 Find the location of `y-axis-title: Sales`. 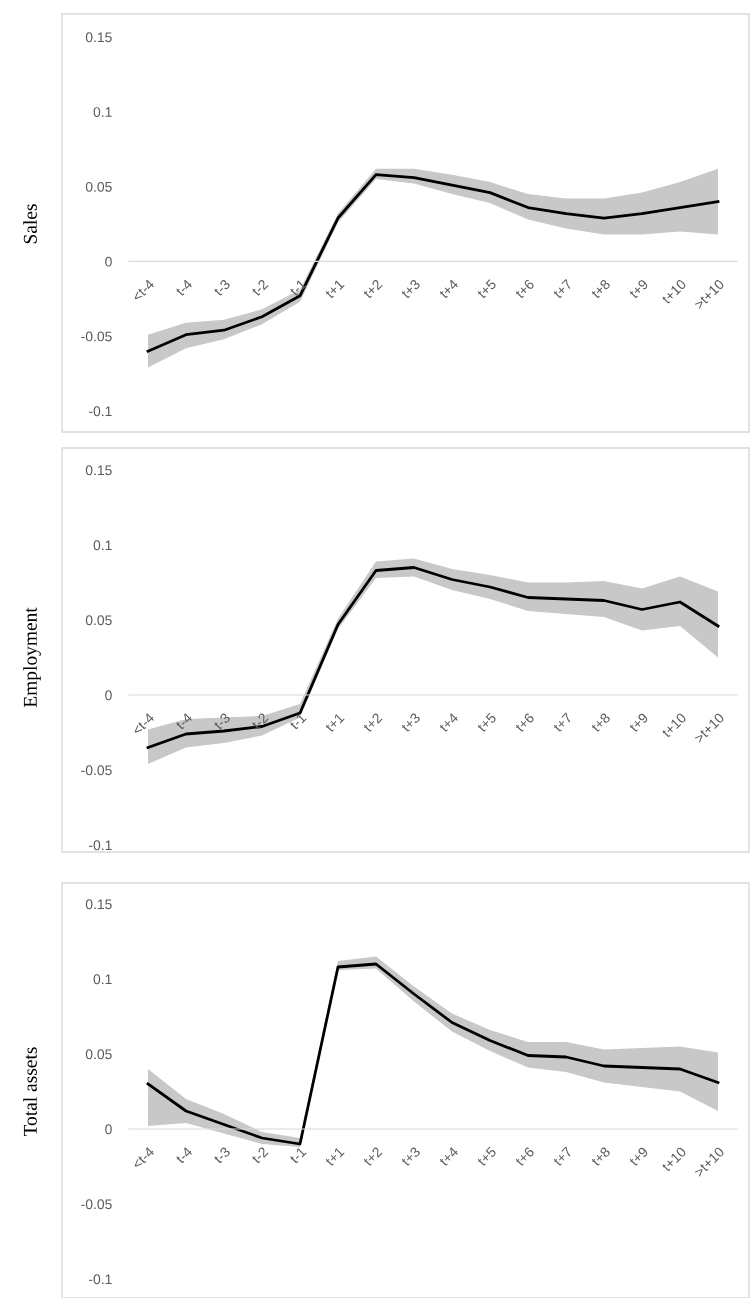

y-axis-title: Sales is located at coordinates (30, 224).